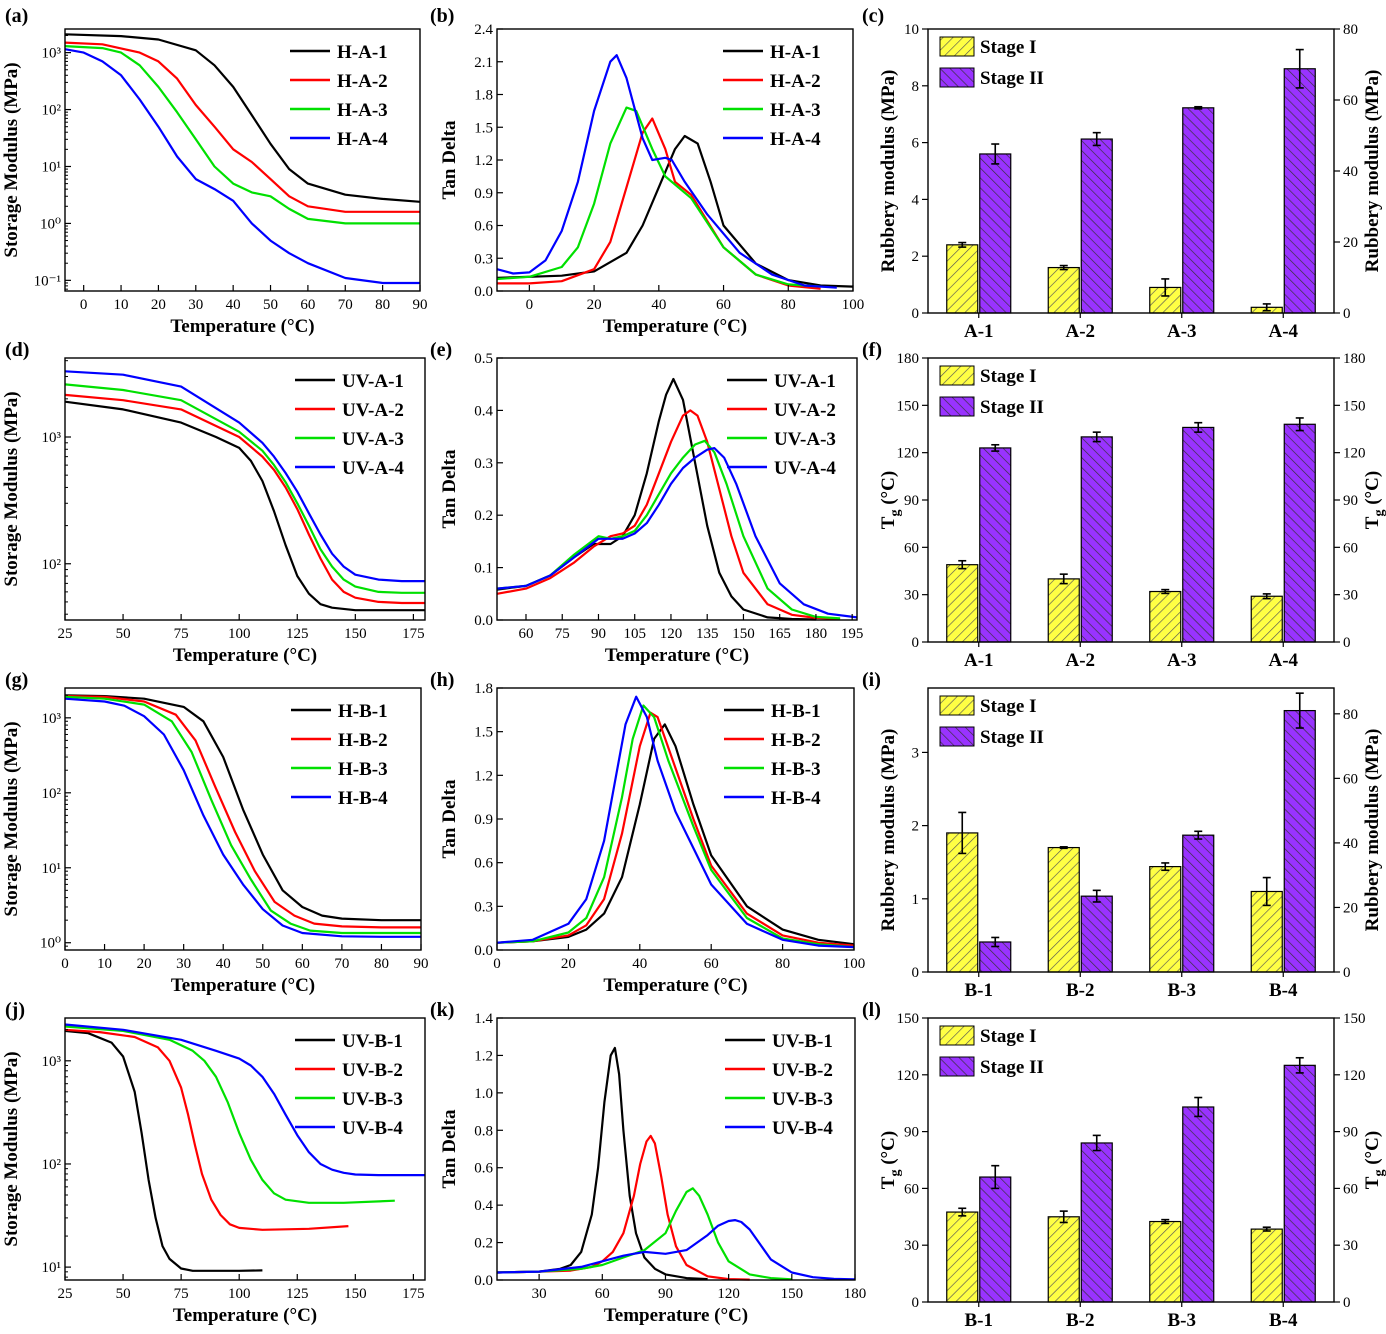 Image resolution: width=1386 pixels, height=1334 pixels. What do you see at coordinates (916, 200) in the screenshot?
I see `y-tick-label: 4` at bounding box center [916, 200].